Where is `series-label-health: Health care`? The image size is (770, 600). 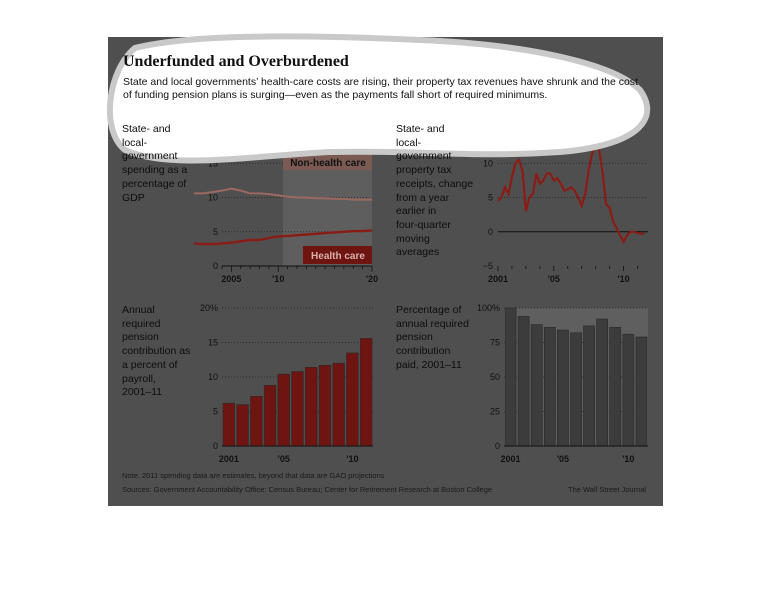 series-label-health: Health care is located at coordinates (338, 256).